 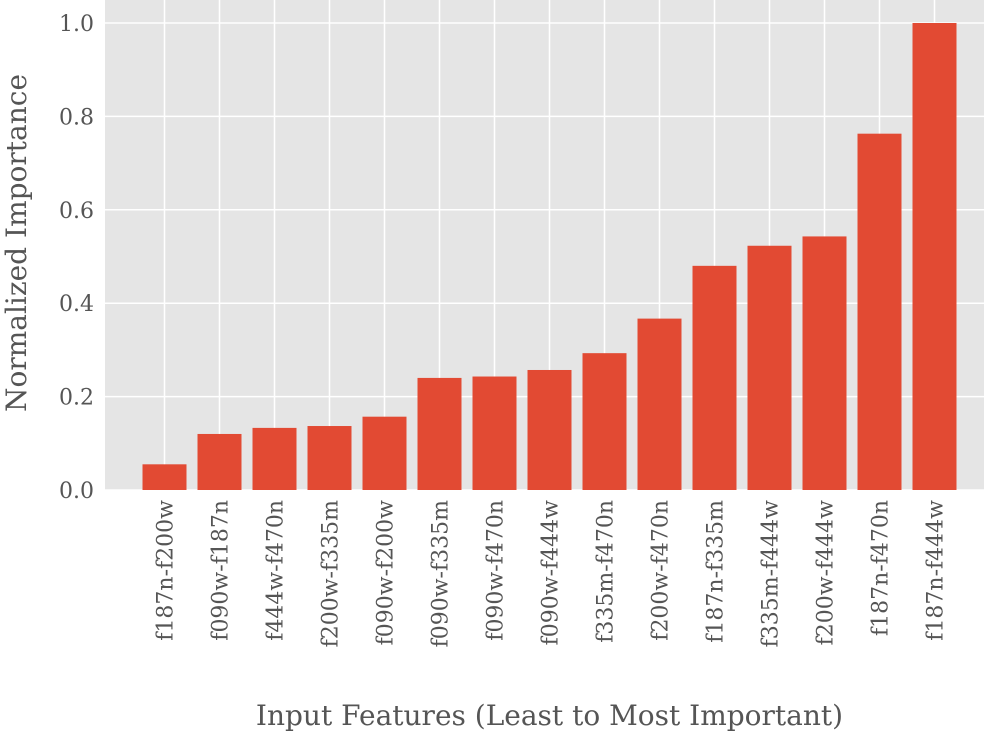 I want to click on x-tick-label: f187n-f470n, so click(x=881, y=568).